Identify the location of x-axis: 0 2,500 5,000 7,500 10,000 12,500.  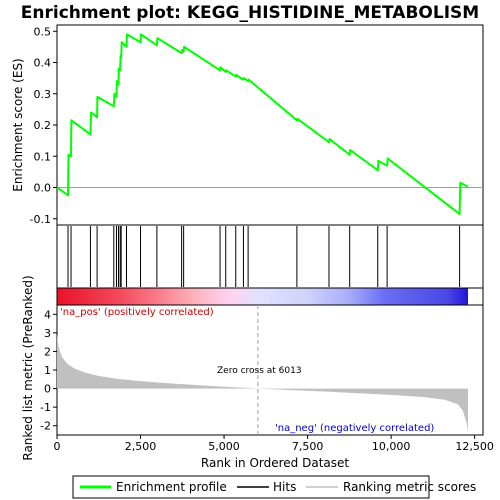
(274, 444).